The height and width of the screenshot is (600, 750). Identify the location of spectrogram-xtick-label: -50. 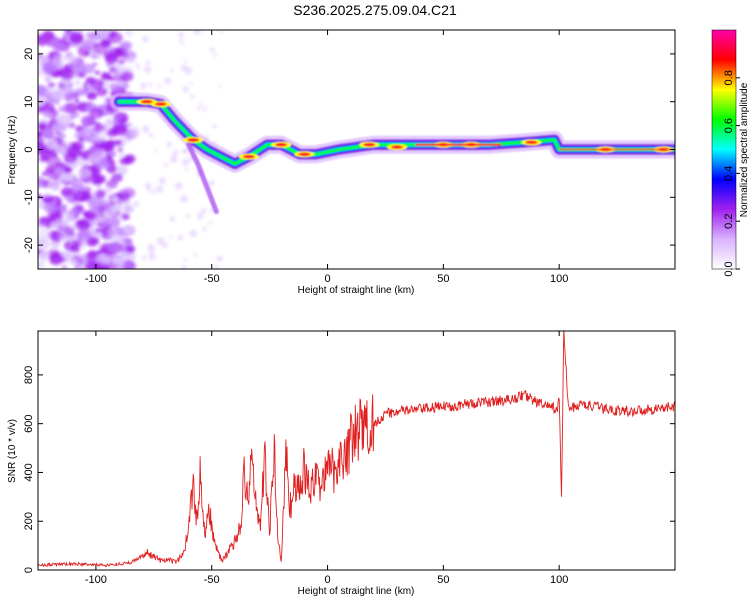
(212, 279).